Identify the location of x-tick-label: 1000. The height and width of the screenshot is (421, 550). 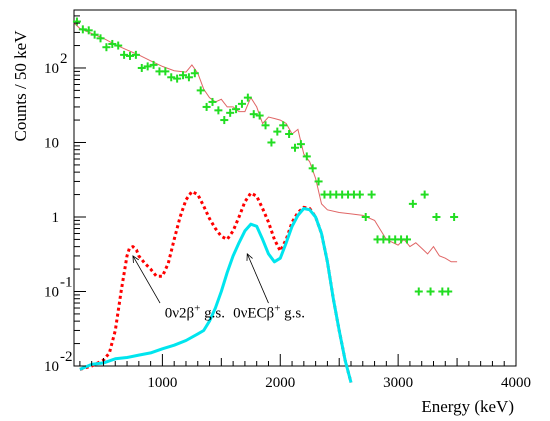
(162, 383).